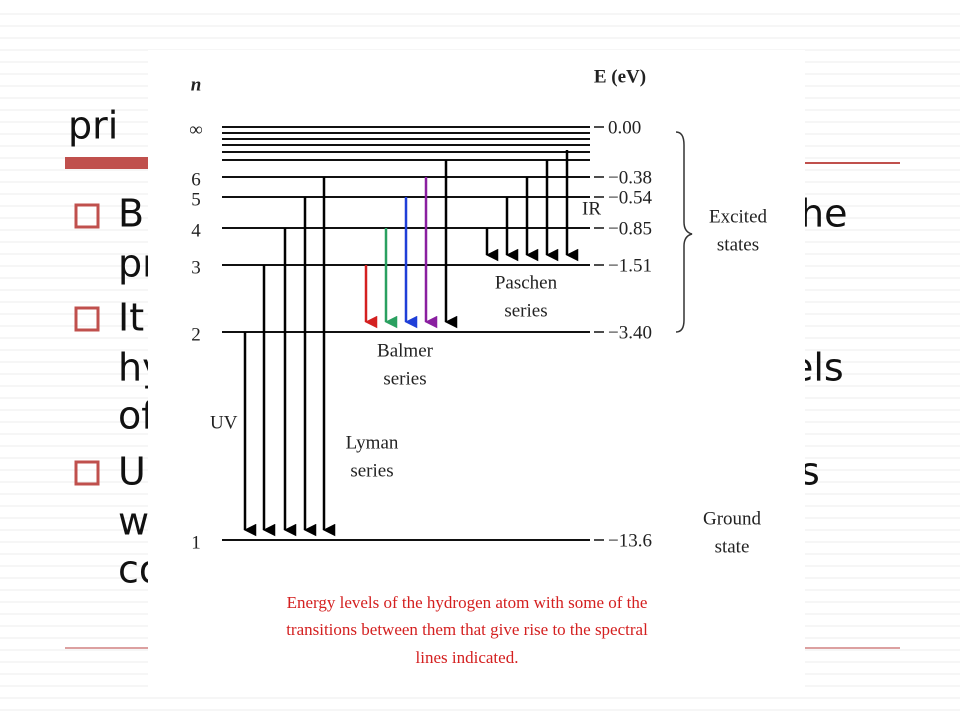 The height and width of the screenshot is (725, 960). What do you see at coordinates (526, 282) in the screenshot?
I see `paschen-label: Paschen` at bounding box center [526, 282].